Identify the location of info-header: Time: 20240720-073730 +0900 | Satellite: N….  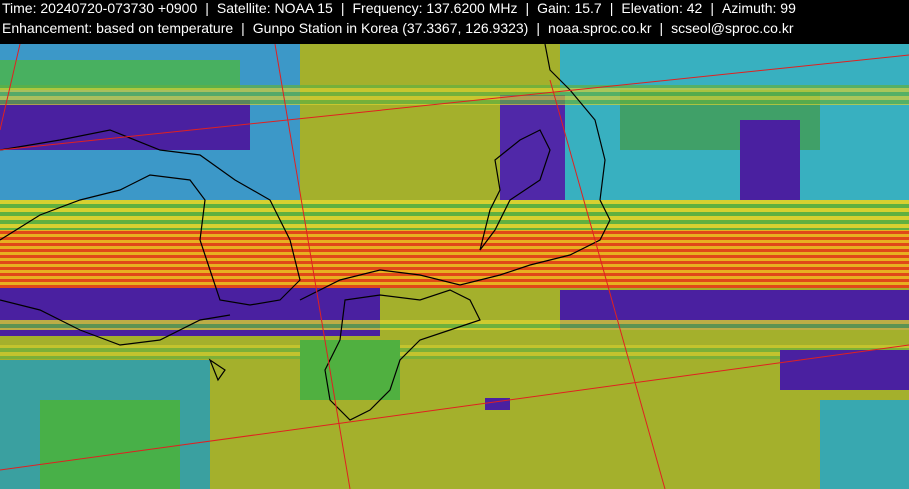
(454, 22).